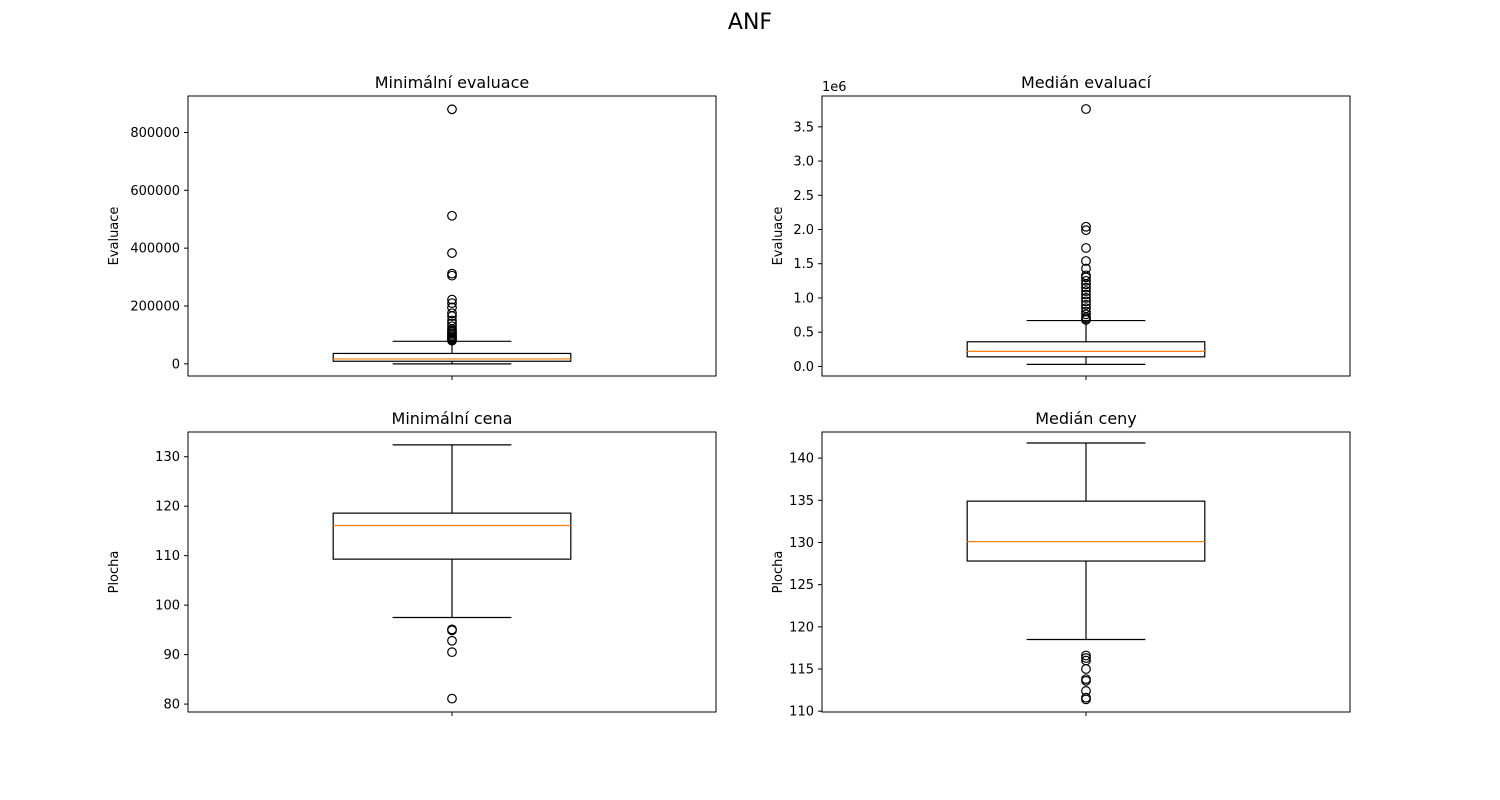  I want to click on subplot-title: Medián evaluací, so click(1086, 82).